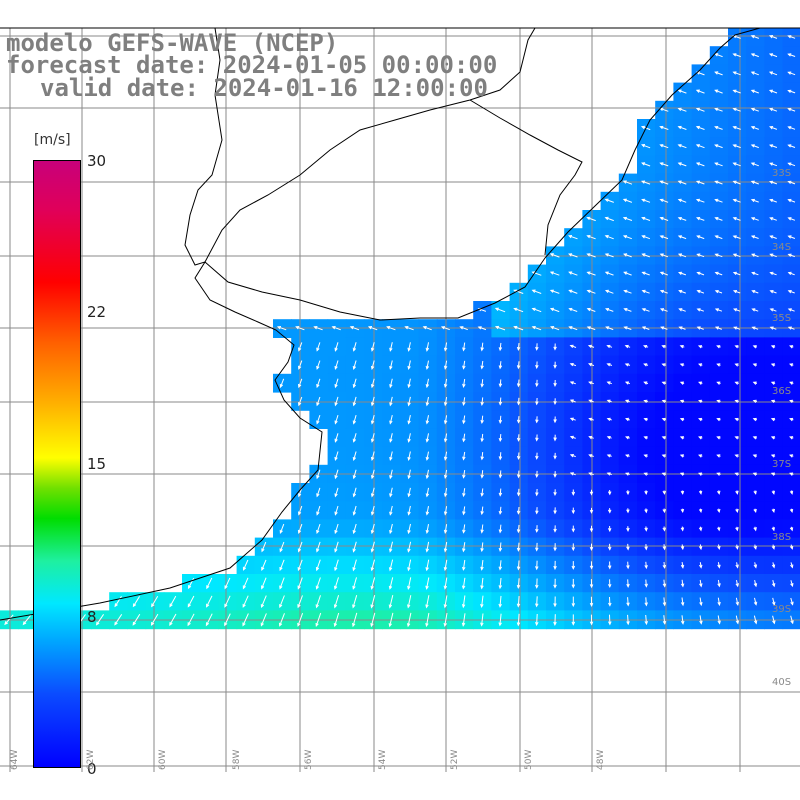 Image resolution: width=800 pixels, height=800 pixels. Describe the element at coordinates (529, 759) in the screenshot. I see `lon-label: 50W` at that location.